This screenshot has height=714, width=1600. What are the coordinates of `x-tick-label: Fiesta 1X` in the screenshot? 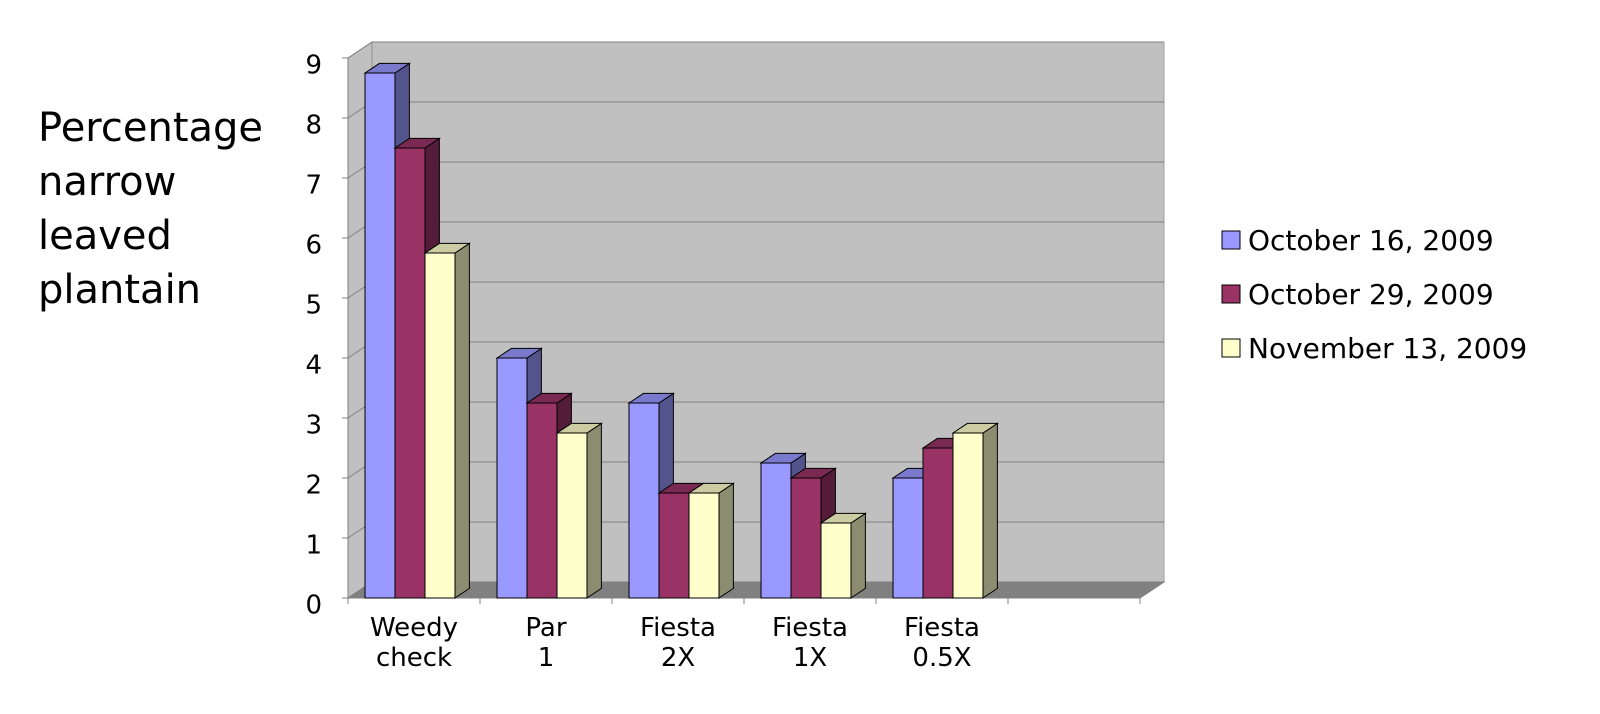 It's located at (810, 643).